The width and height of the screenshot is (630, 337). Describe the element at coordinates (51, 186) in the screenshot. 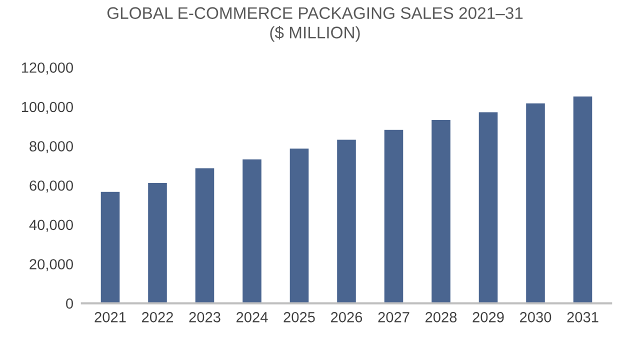

I see `y-tick-label: 60,000` at that location.